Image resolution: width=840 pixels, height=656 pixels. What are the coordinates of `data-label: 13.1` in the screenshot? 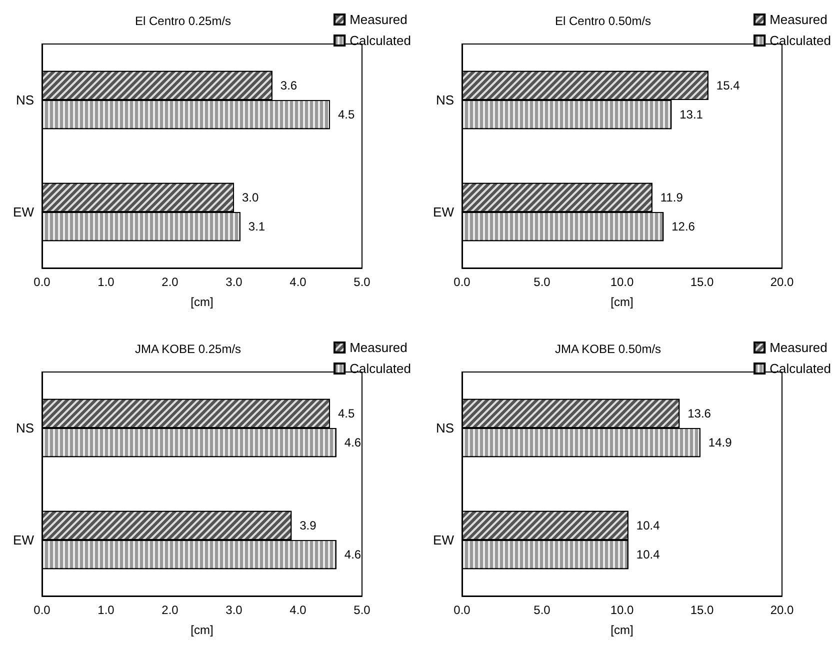 It's located at (692, 115).